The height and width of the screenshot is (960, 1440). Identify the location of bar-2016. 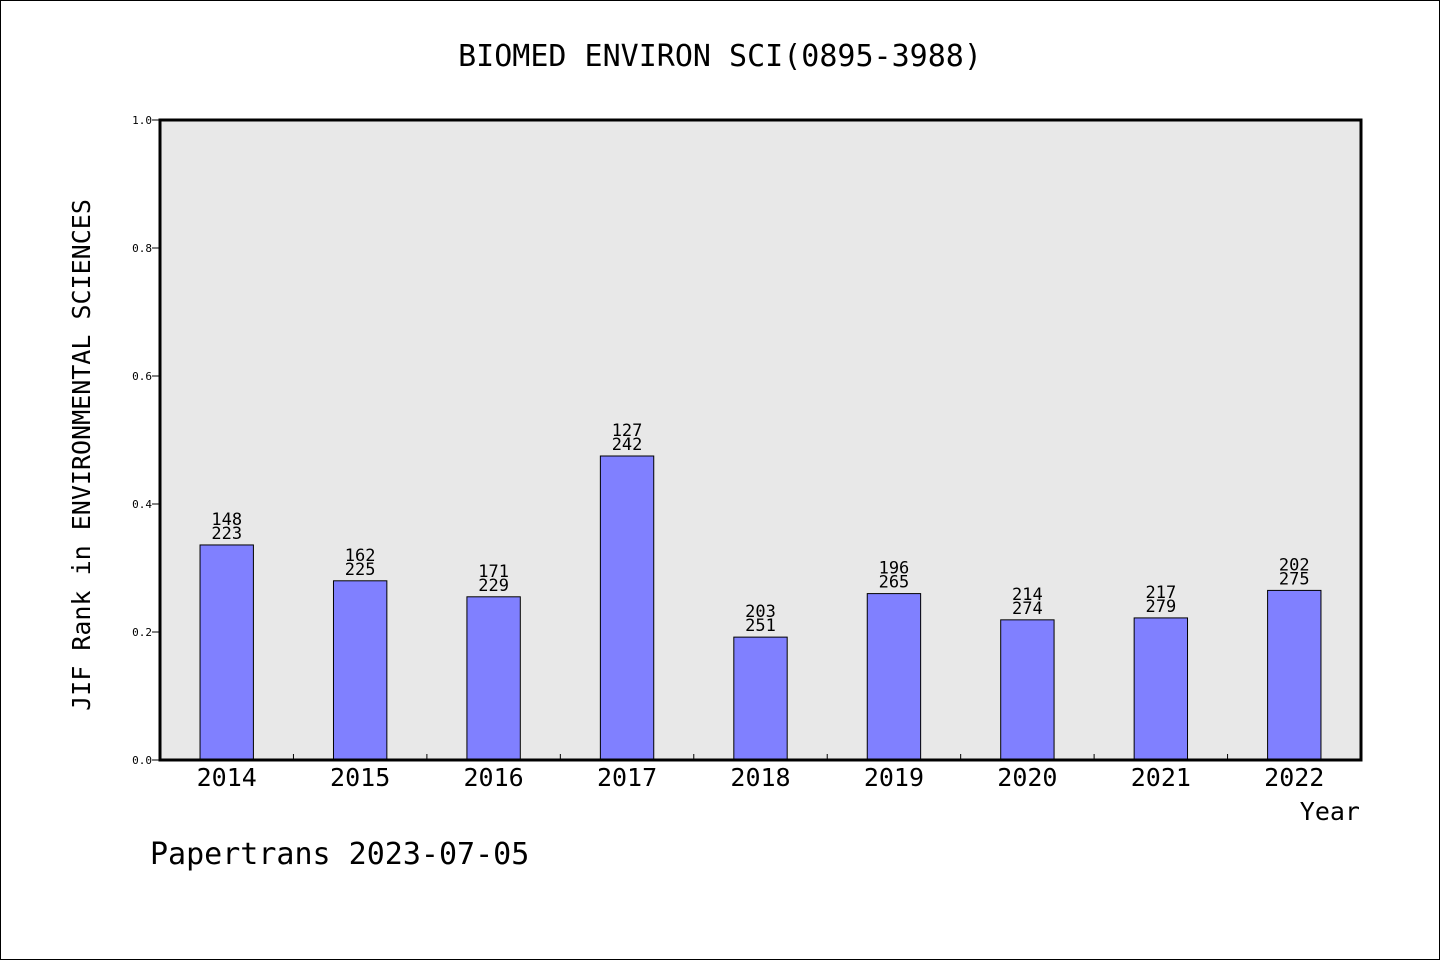
(493, 678).